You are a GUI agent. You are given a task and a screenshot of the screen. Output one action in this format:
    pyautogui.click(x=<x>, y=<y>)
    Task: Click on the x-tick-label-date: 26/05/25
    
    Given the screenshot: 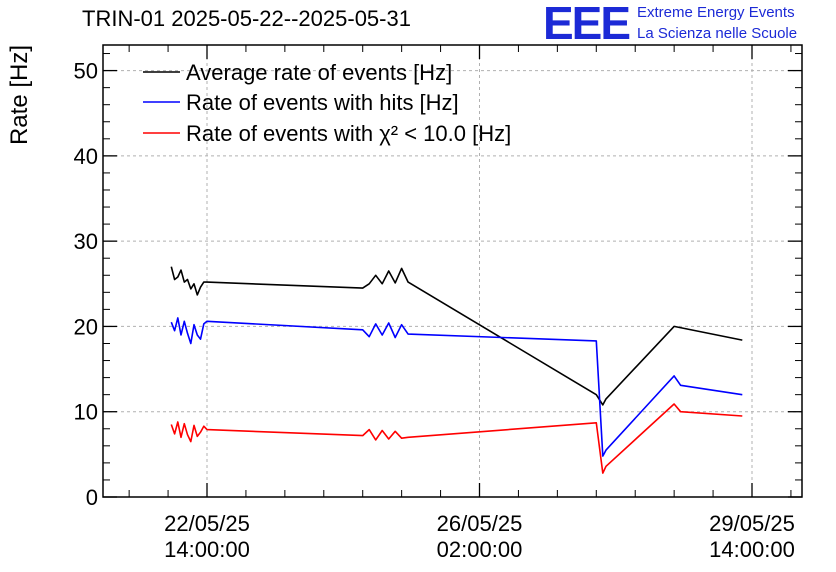 What is the action you would take?
    pyautogui.click(x=480, y=523)
    